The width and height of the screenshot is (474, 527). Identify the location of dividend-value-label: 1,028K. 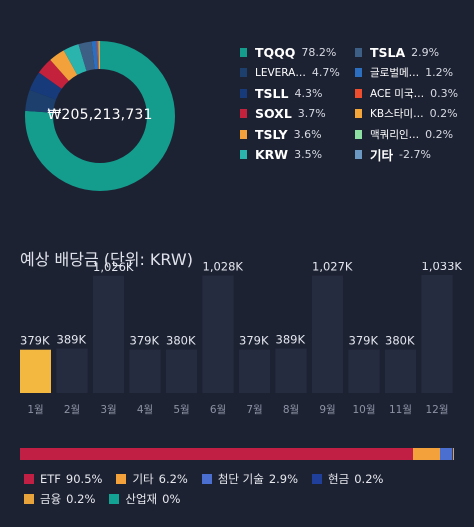
(223, 268).